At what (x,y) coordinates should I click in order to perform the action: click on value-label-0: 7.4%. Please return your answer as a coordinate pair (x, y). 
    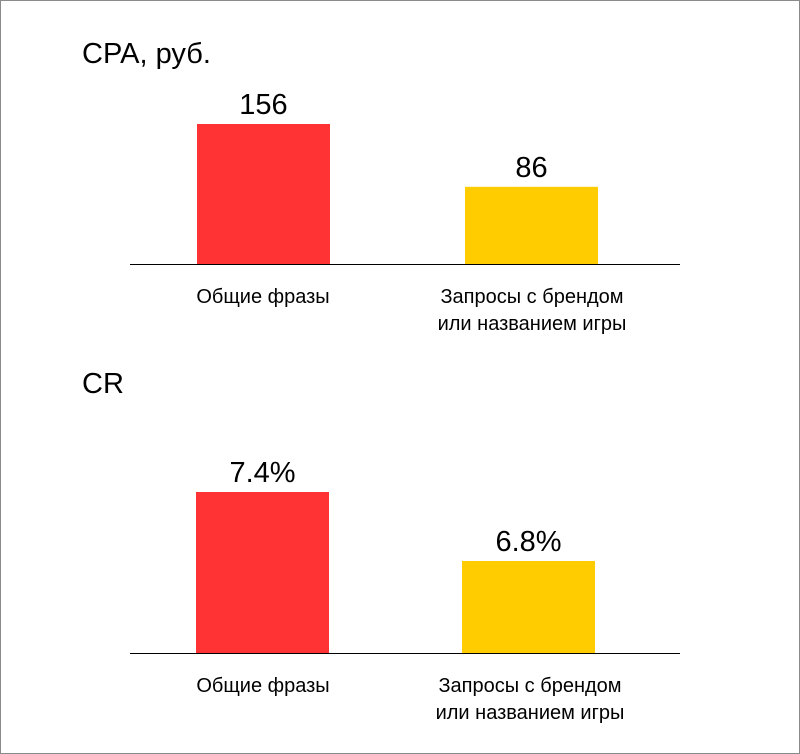
    Looking at the image, I should click on (262, 473).